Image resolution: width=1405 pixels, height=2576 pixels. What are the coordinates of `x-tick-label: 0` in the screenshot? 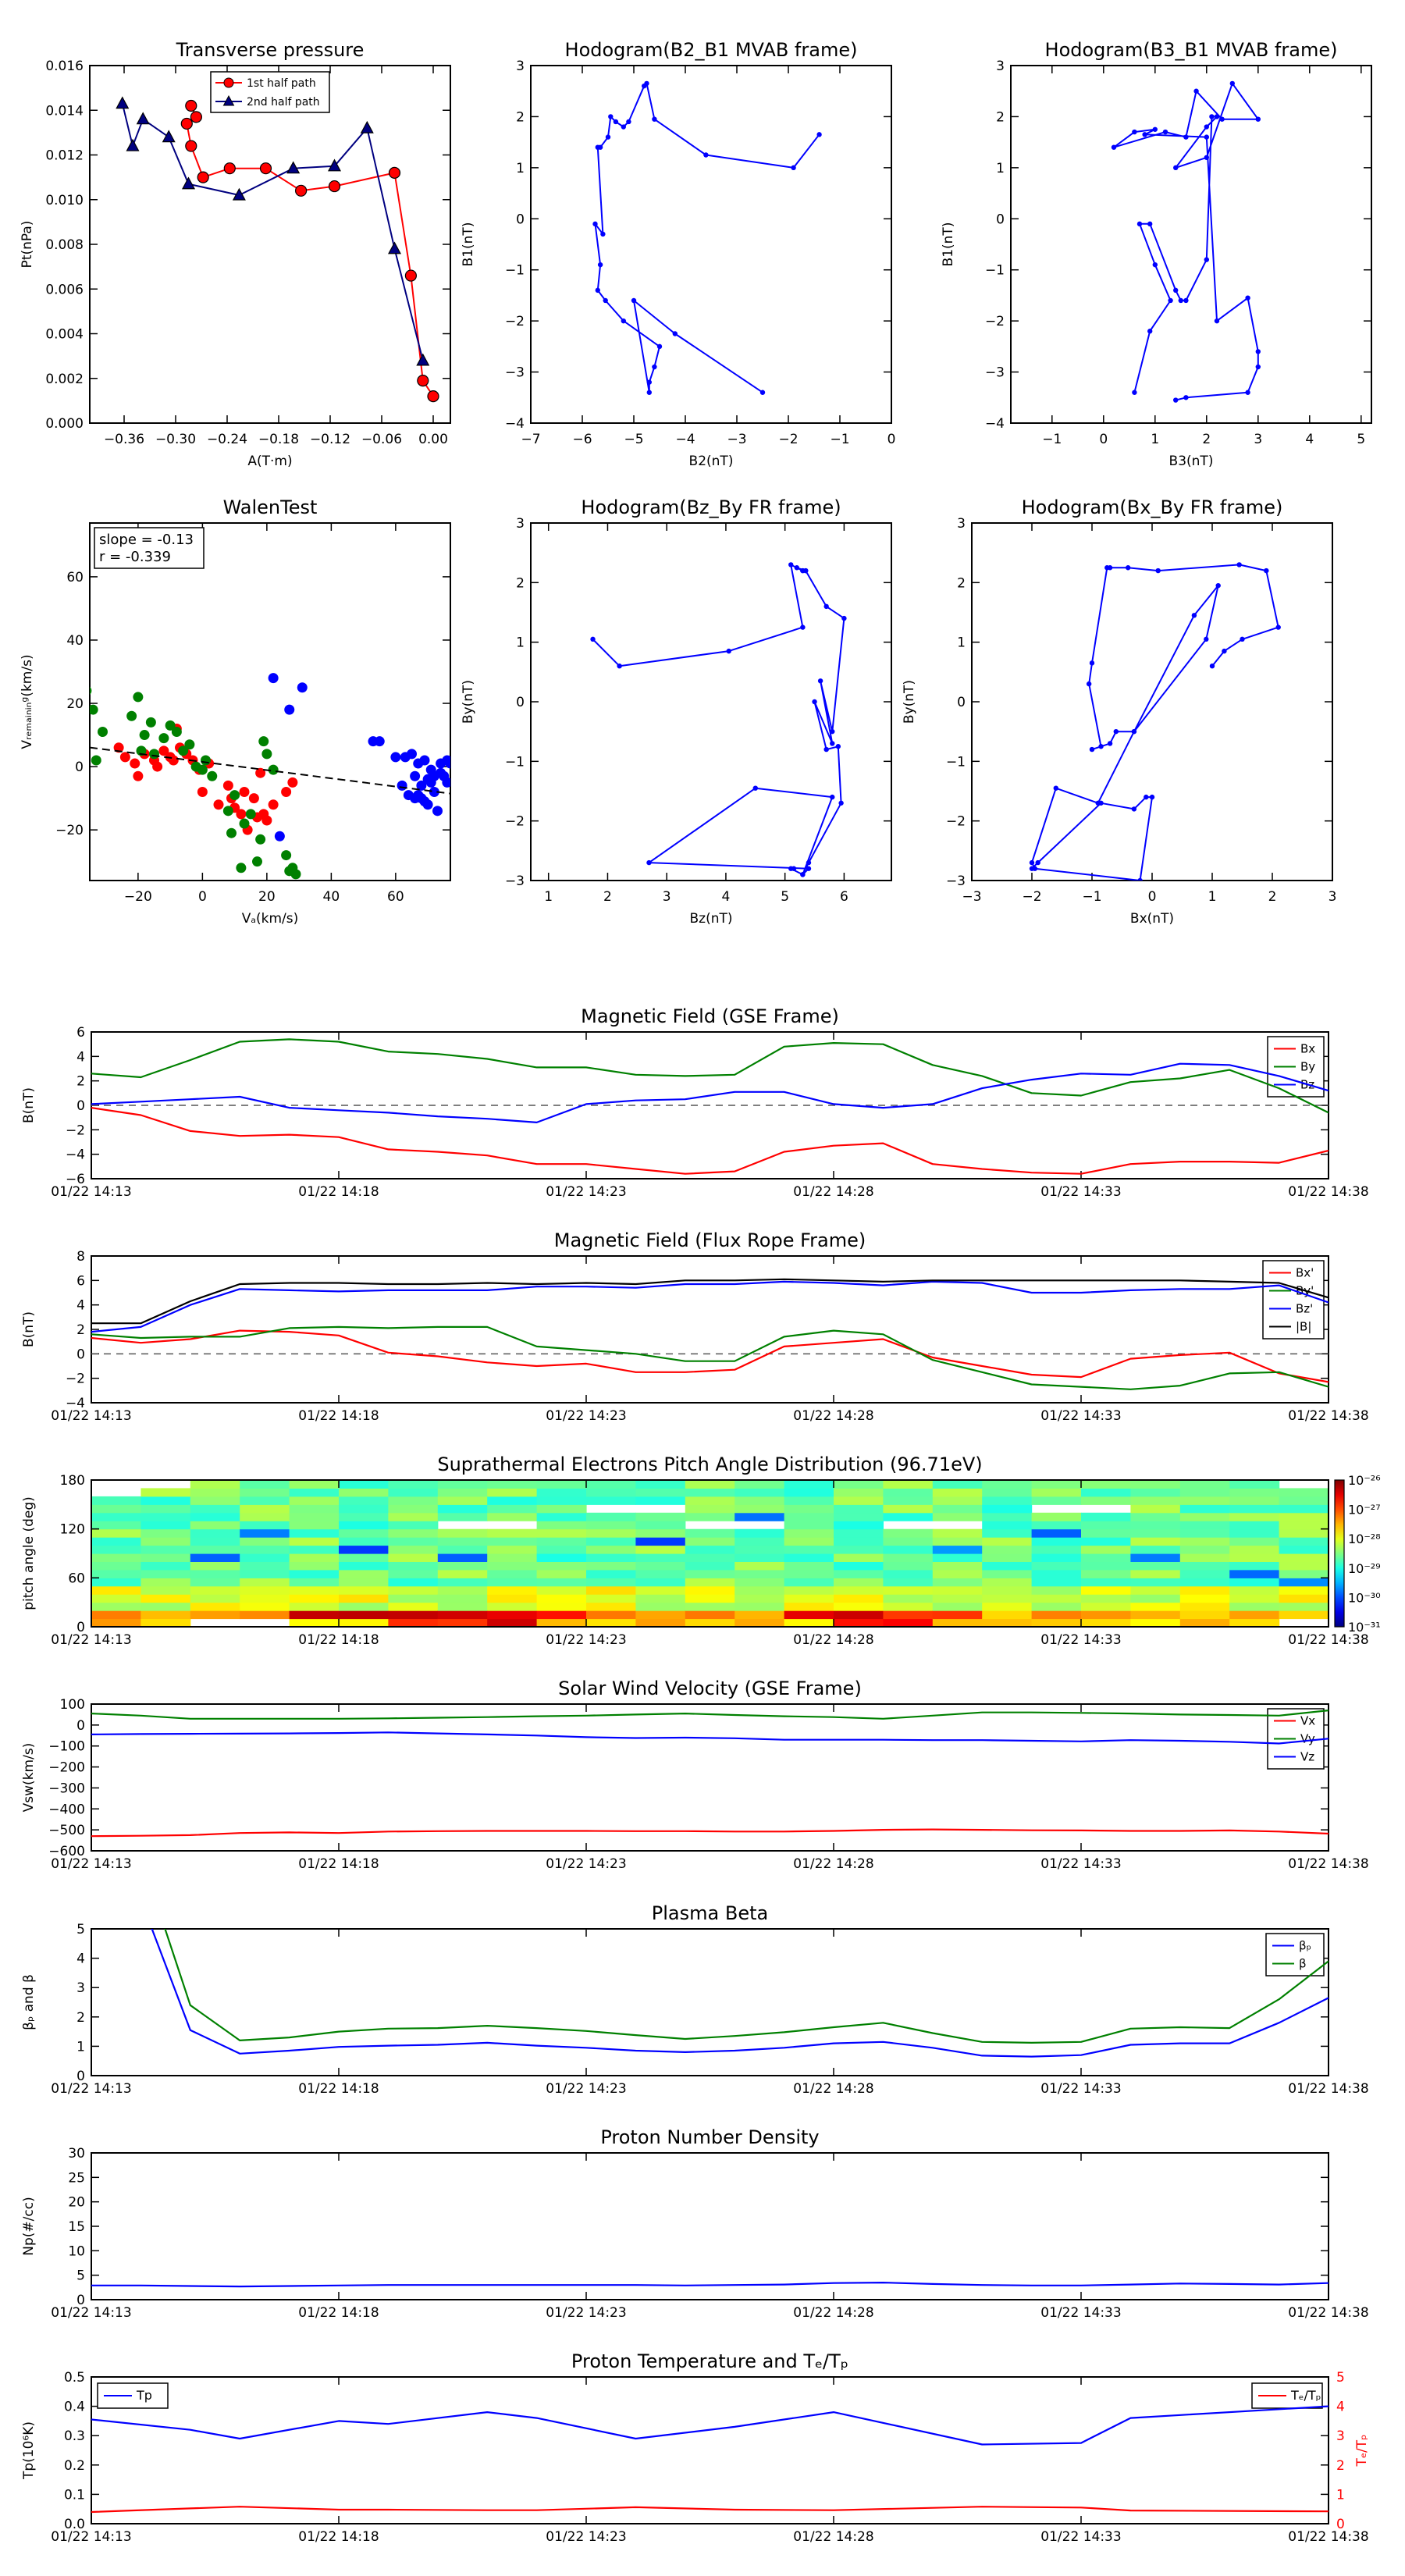 It's located at (203, 897).